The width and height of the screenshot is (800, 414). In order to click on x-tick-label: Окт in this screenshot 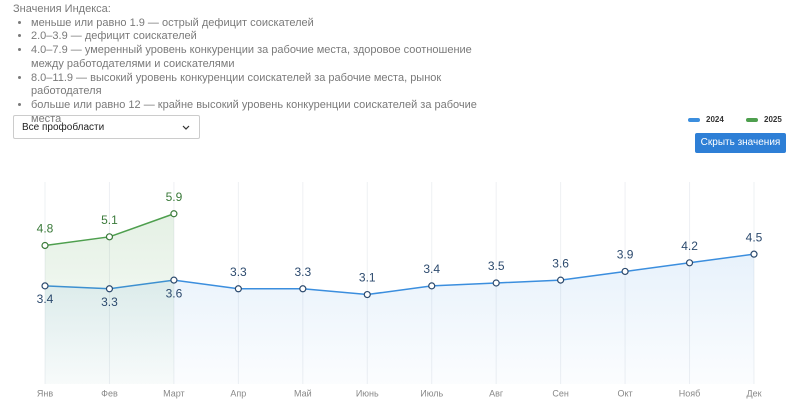, I will do `click(625, 393)`.